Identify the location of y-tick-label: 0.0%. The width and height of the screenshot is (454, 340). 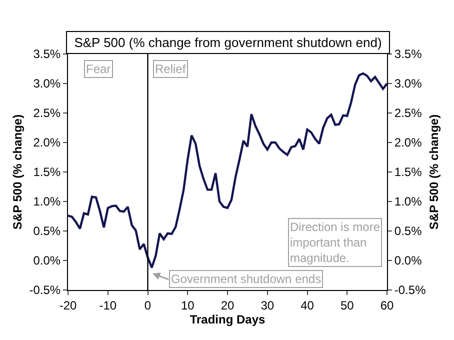
(47, 261).